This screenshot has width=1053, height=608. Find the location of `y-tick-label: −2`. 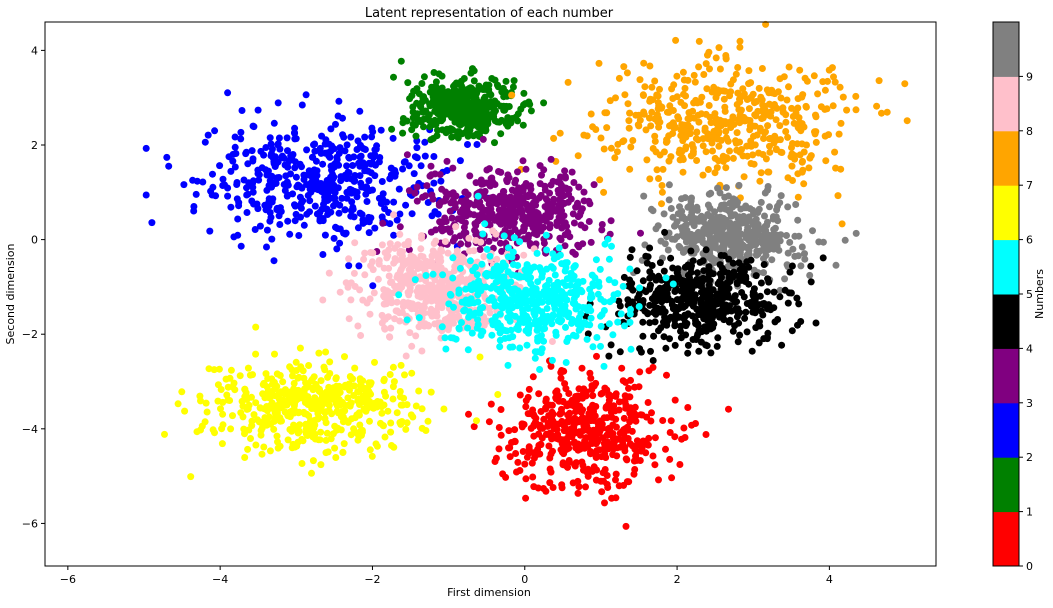

y-tick-label: −2 is located at coordinates (30, 334).